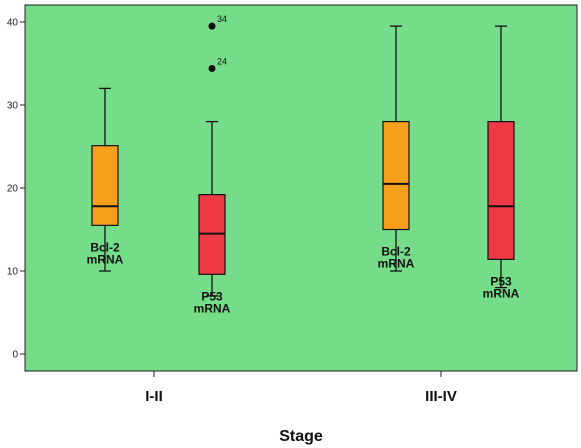 The image size is (581, 448). Describe the element at coordinates (441, 396) in the screenshot. I see `x-tick-label: III-IV` at that location.